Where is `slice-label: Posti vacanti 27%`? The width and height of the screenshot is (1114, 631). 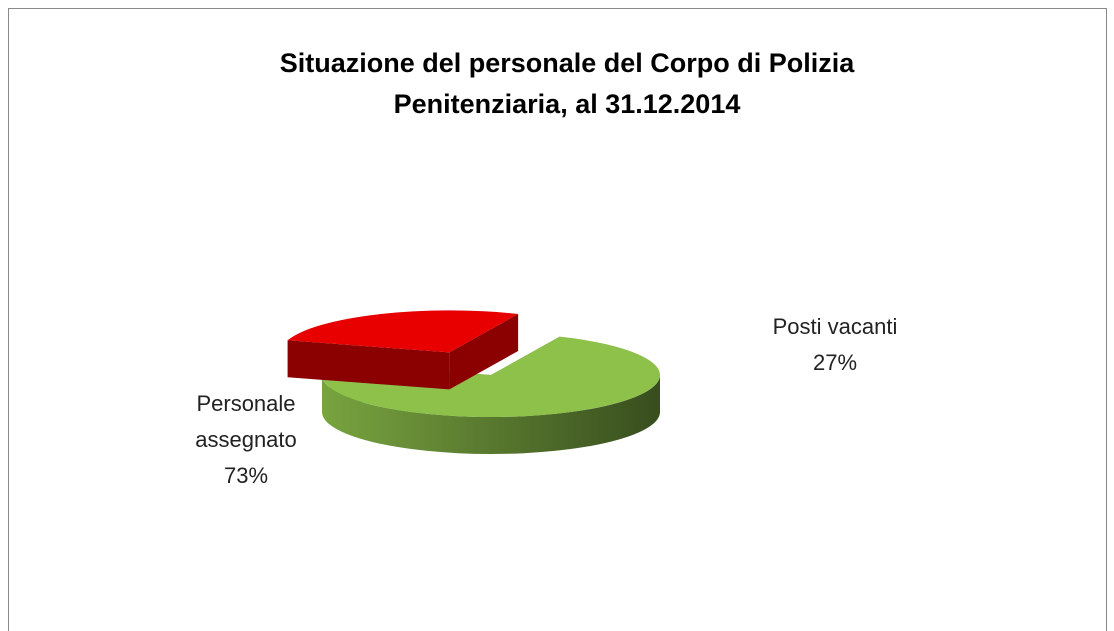 slice-label: Posti vacanti 27% is located at coordinates (835, 345).